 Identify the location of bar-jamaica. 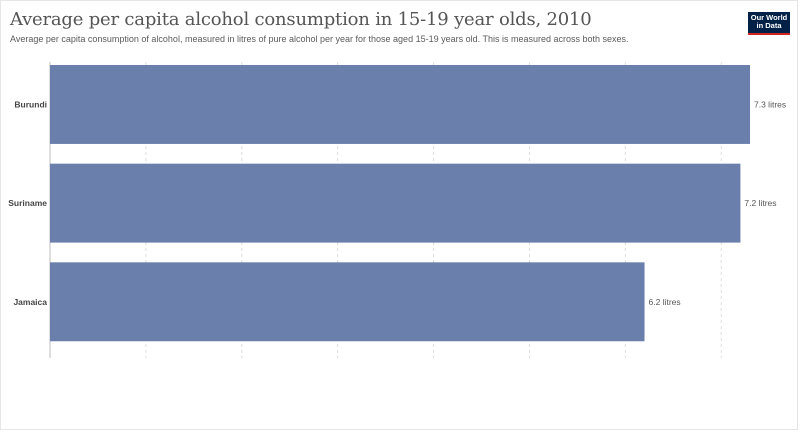
(347, 302).